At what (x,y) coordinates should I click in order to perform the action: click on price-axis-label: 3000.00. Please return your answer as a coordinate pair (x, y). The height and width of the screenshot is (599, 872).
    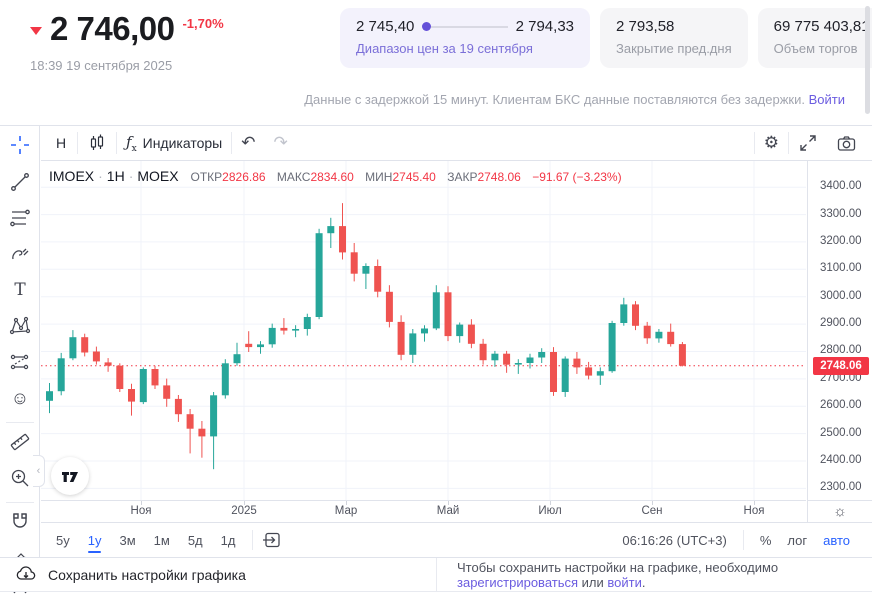
    Looking at the image, I should click on (841, 295).